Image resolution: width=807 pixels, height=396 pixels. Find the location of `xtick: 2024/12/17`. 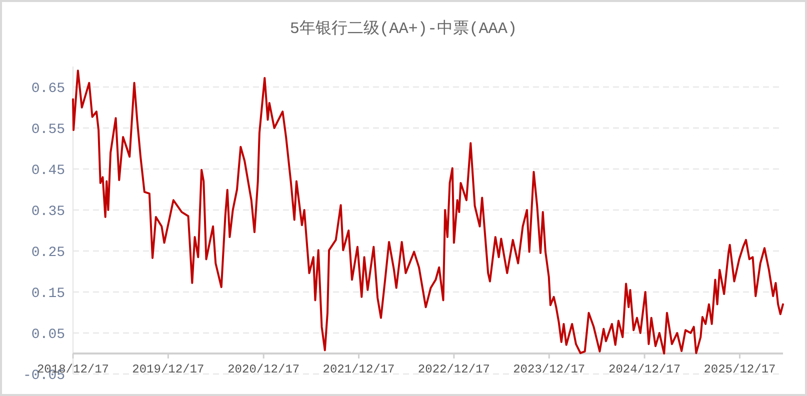

xtick: 2024/12/17 is located at coordinates (644, 369).